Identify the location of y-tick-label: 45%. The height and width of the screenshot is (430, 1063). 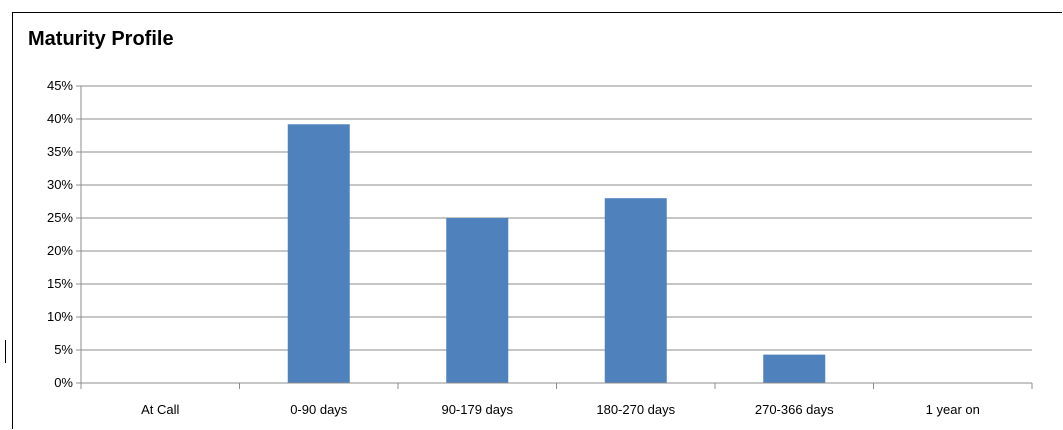
(60, 85).